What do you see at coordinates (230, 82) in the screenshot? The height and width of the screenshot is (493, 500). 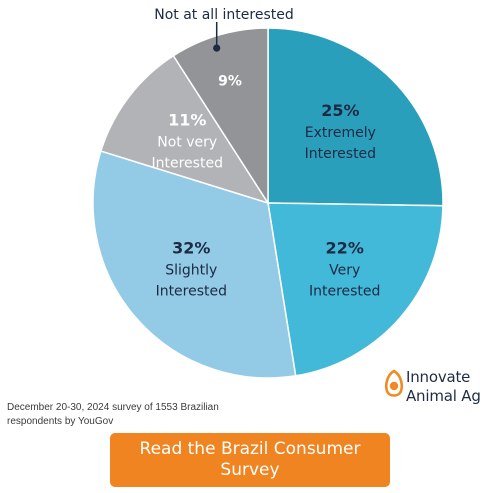 I see `pie-value-not-at-all-interested: 9%` at bounding box center [230, 82].